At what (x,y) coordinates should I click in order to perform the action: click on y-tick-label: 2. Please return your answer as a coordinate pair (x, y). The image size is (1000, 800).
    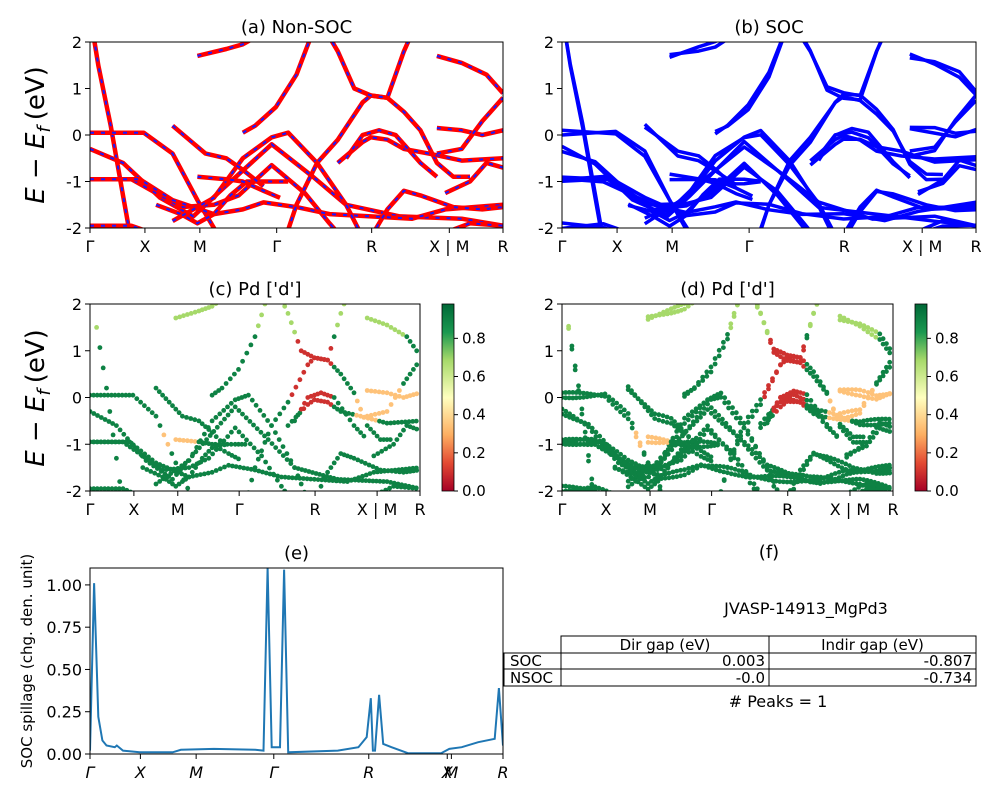
    Looking at the image, I should click on (77, 304).